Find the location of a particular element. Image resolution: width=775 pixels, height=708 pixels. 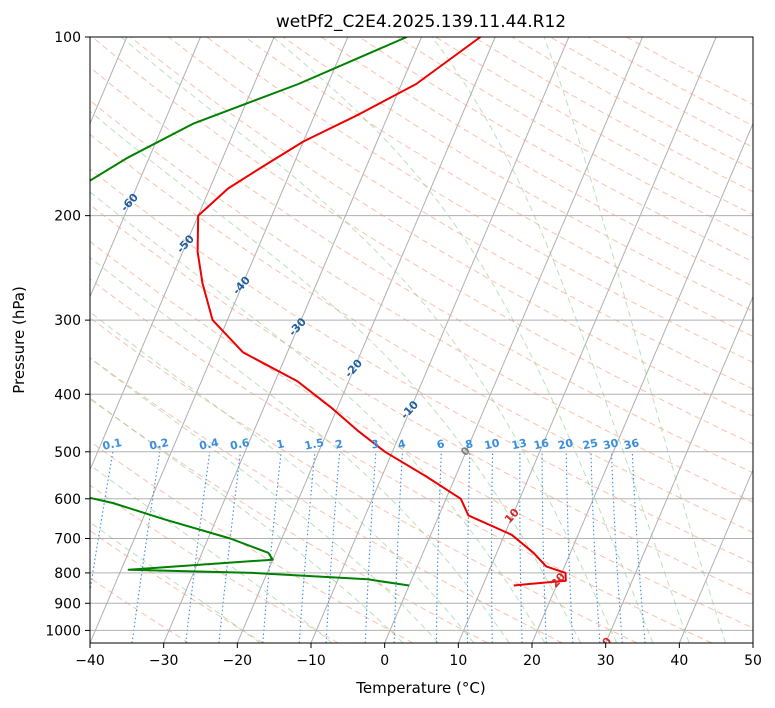

mixing-ratio-label: 0.4 is located at coordinates (209, 444).